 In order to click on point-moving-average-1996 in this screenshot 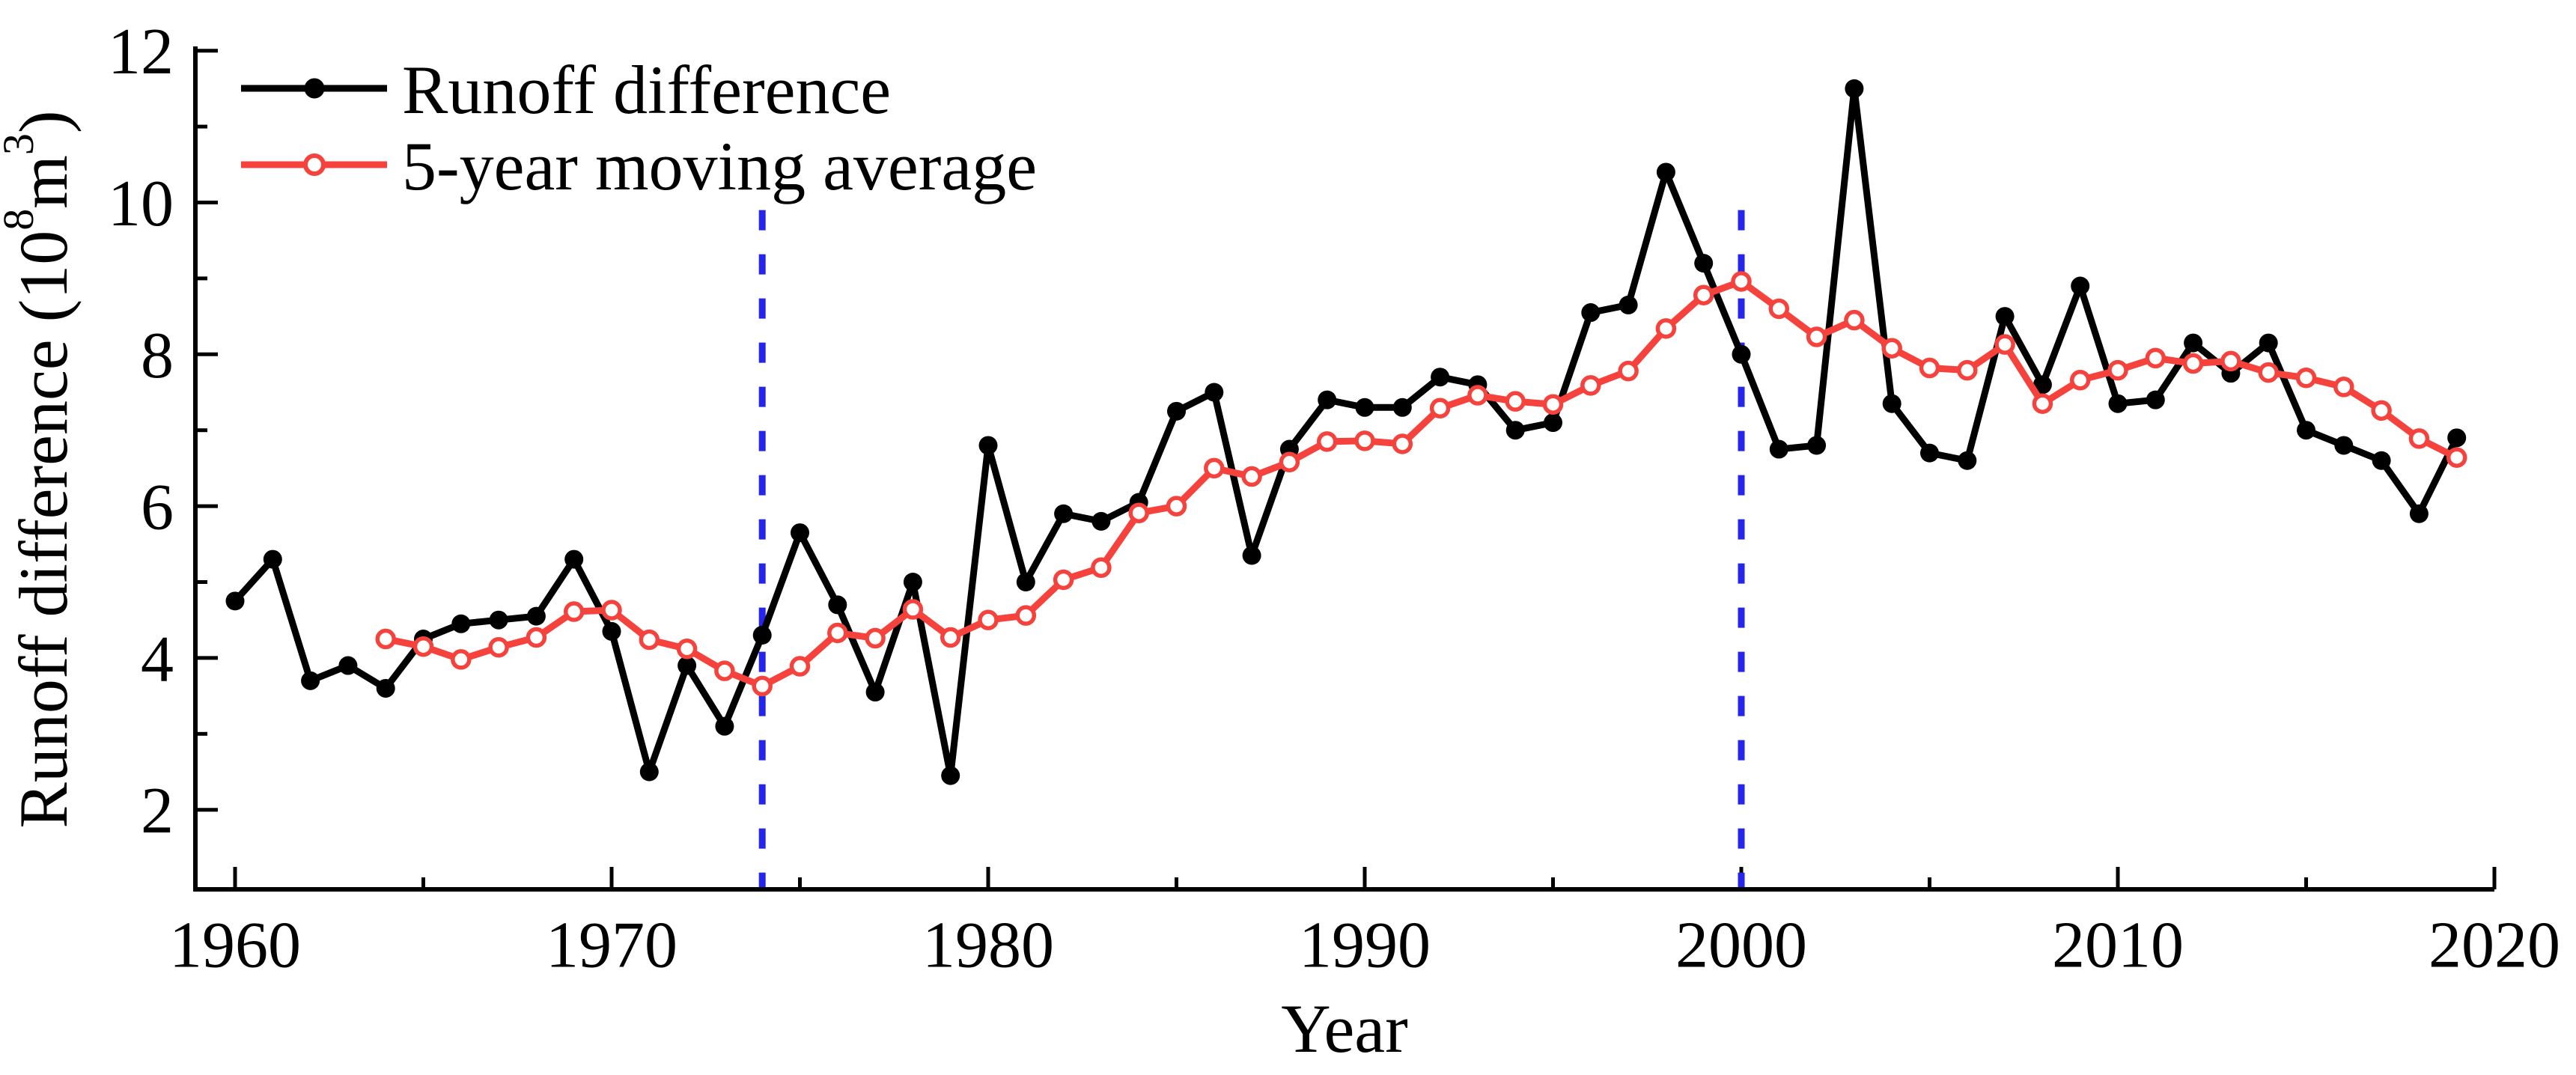, I will do `click(1590, 385)`.